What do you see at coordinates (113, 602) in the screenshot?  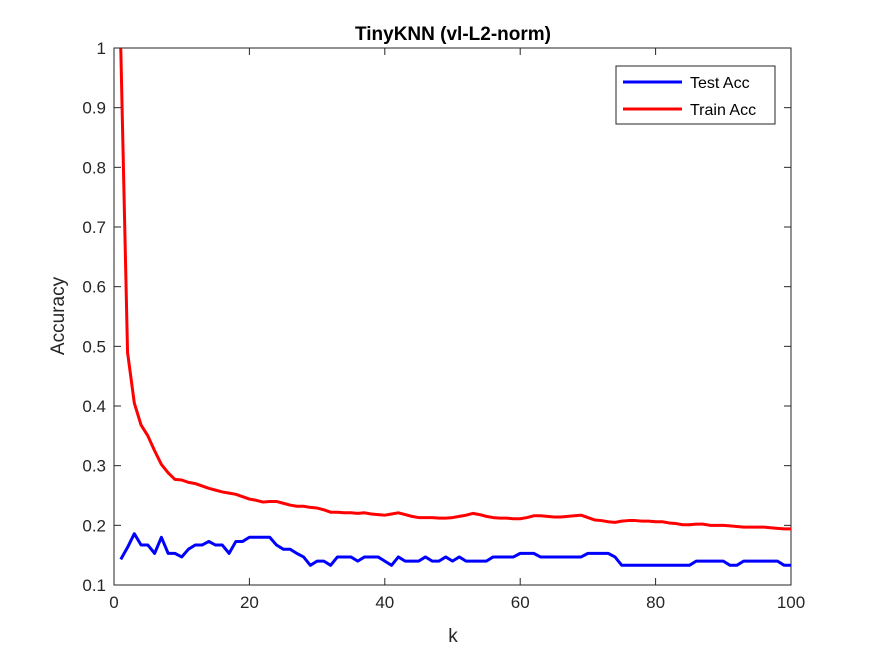 I see `x-tick-label: 0` at bounding box center [113, 602].